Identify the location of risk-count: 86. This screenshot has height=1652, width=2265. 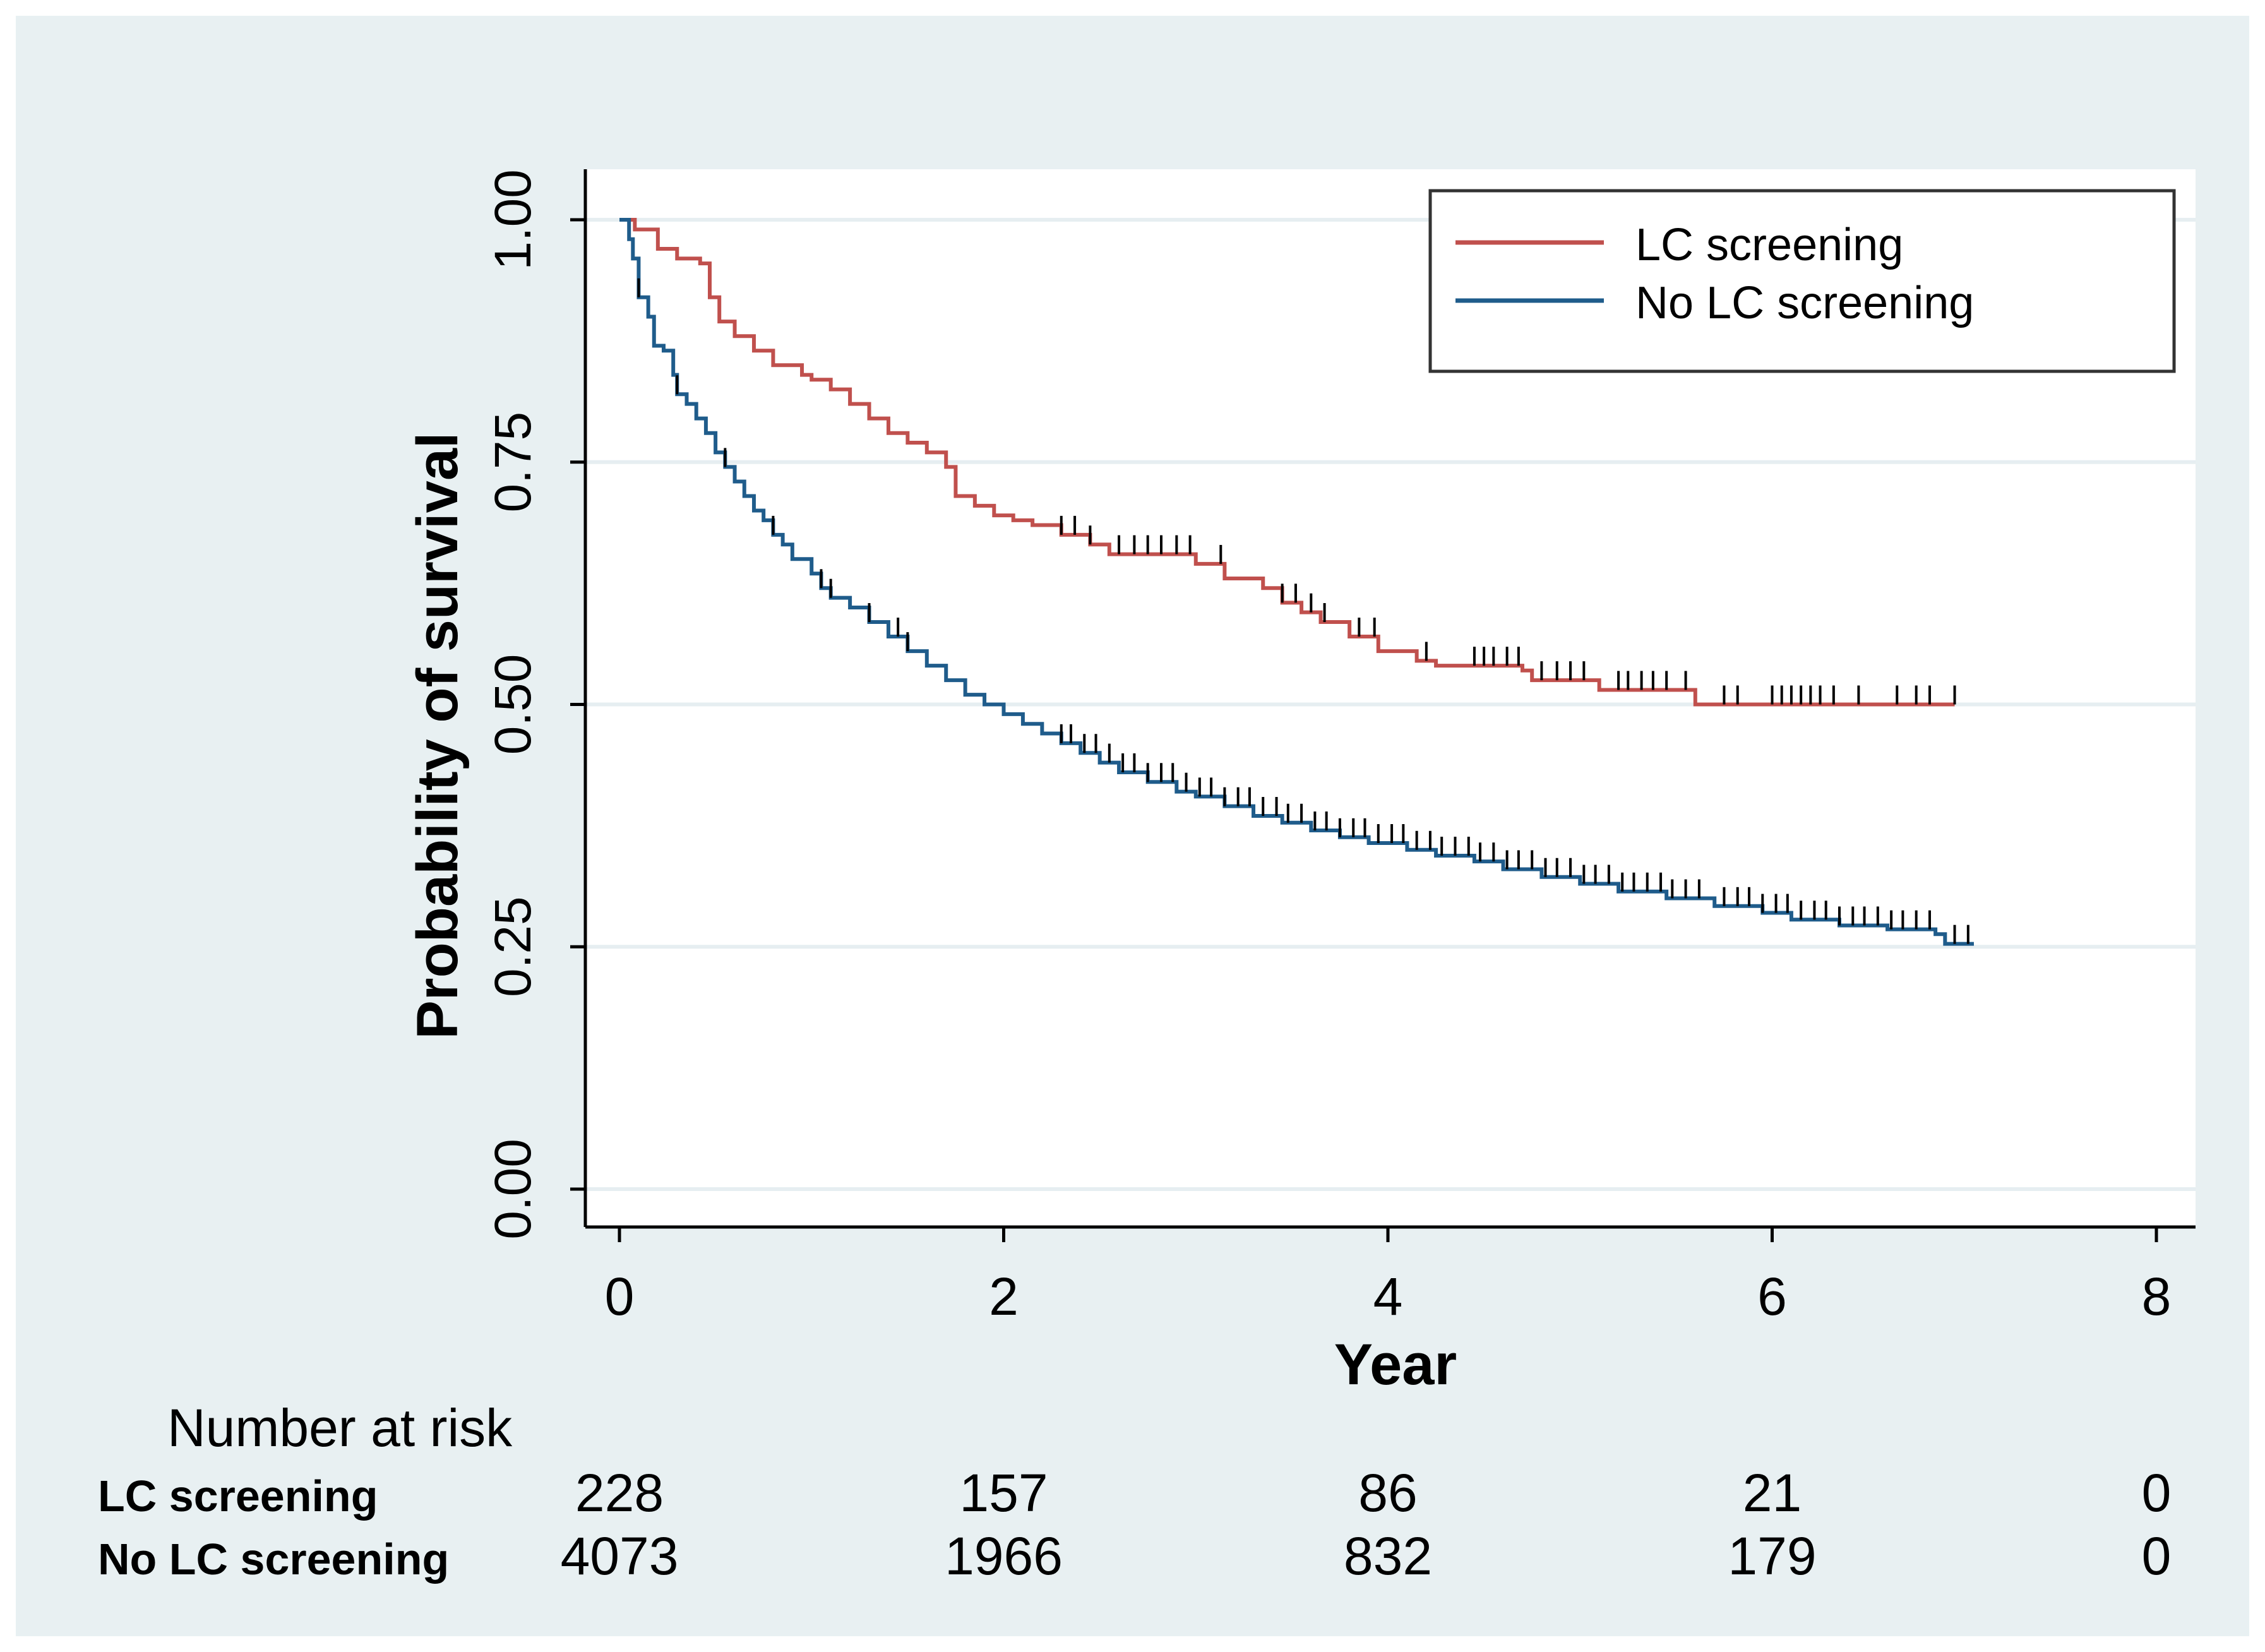
(1387, 1493).